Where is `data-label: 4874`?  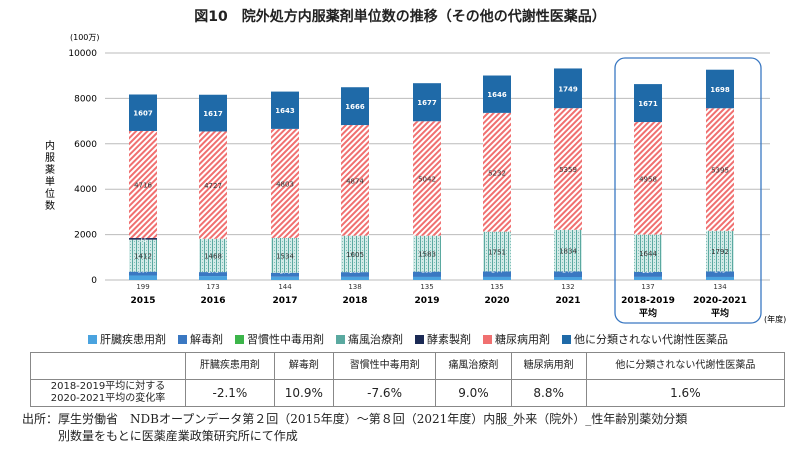
data-label: 4874 is located at coordinates (355, 181).